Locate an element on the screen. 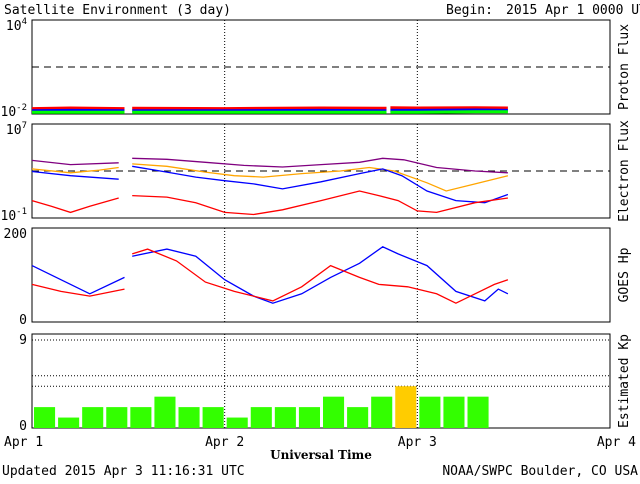 This screenshot has width=640, height=484. series-goes-hp-red-seg0 is located at coordinates (78, 290).